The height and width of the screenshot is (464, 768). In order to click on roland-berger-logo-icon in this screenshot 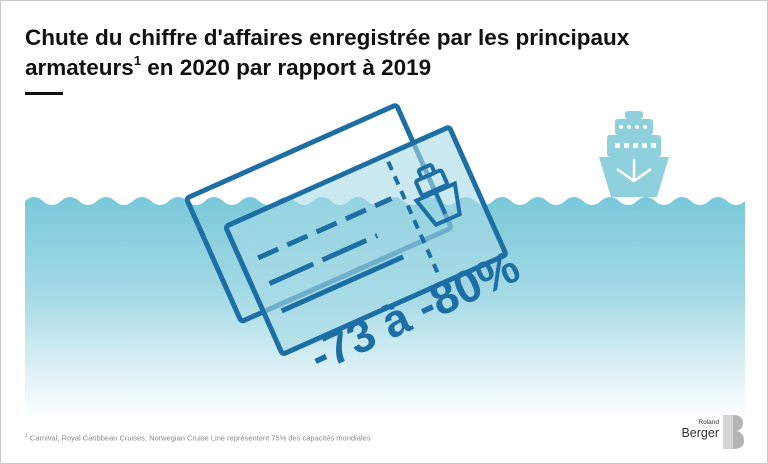, I will do `click(733, 432)`.